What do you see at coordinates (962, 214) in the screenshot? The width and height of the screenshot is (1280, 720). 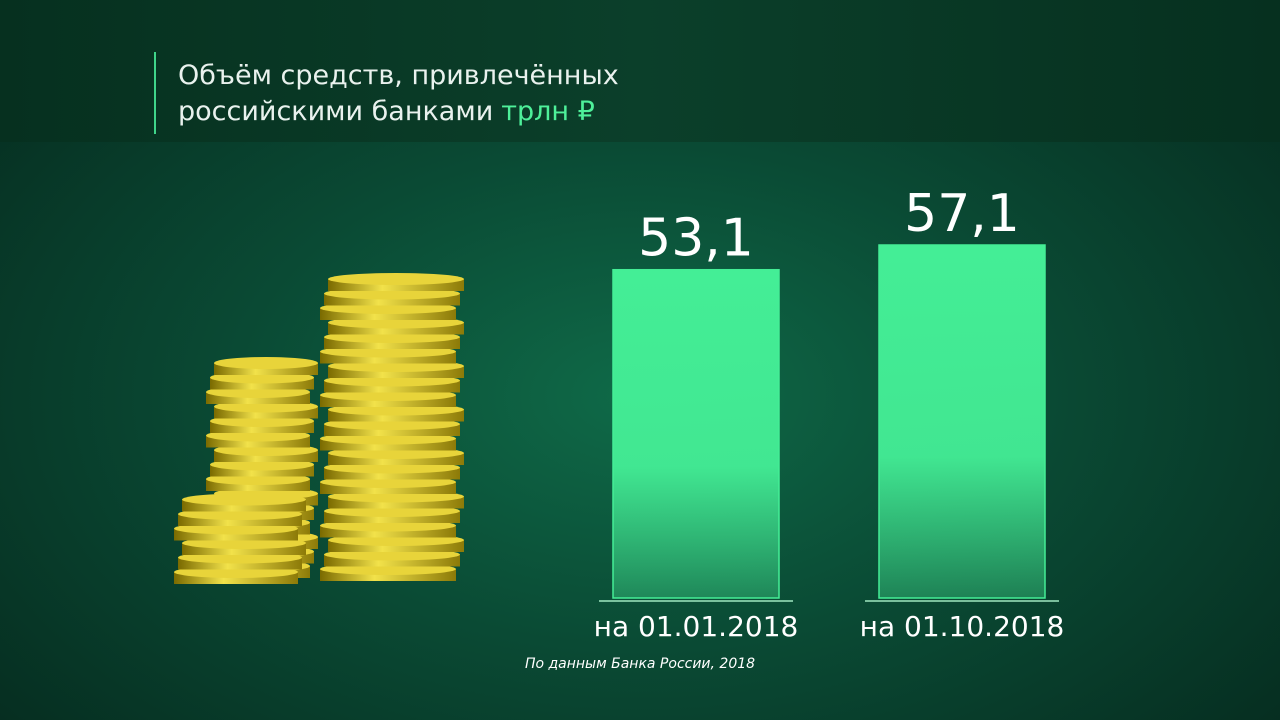 I see `value-label: 57,1` at bounding box center [962, 214].